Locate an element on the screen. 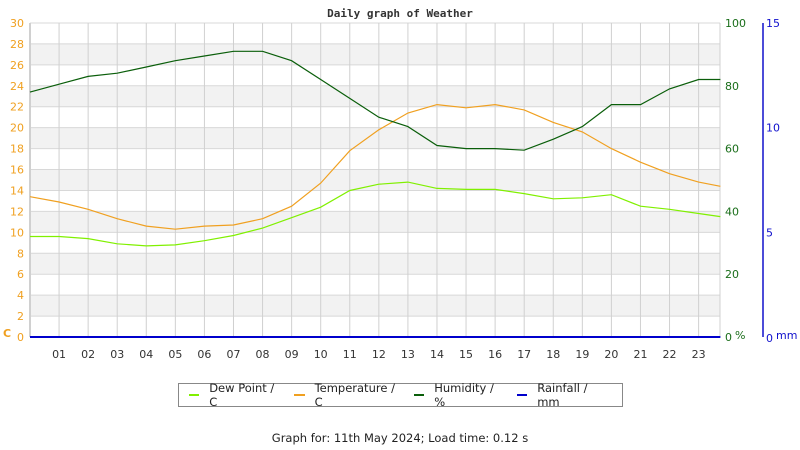 The width and height of the screenshot is (800, 450). svg-text: 30 is located at coordinates (17, 23).